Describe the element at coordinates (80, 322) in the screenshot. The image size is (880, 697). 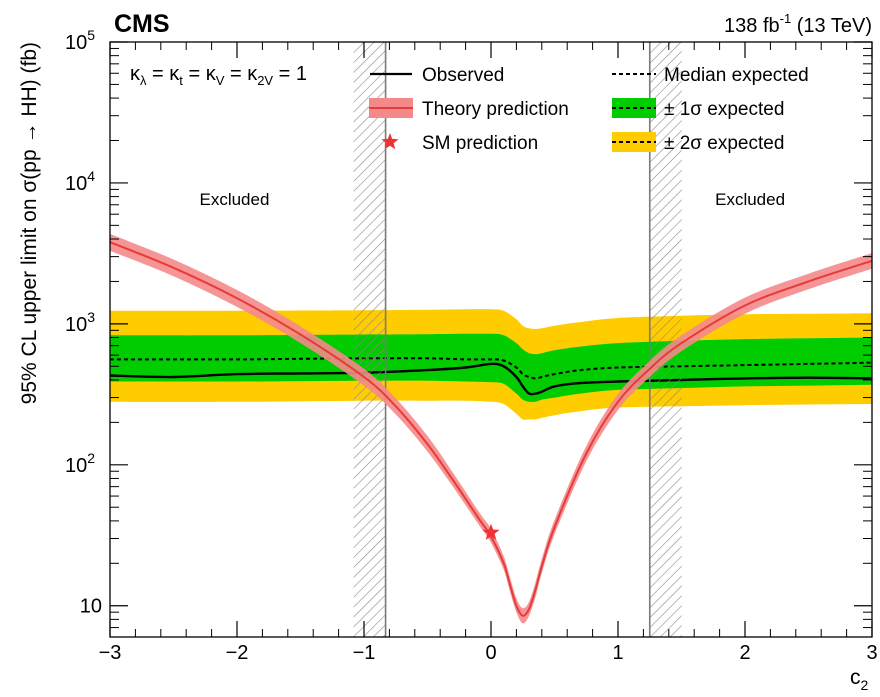
I see `y-tick-label: 10³` at that location.